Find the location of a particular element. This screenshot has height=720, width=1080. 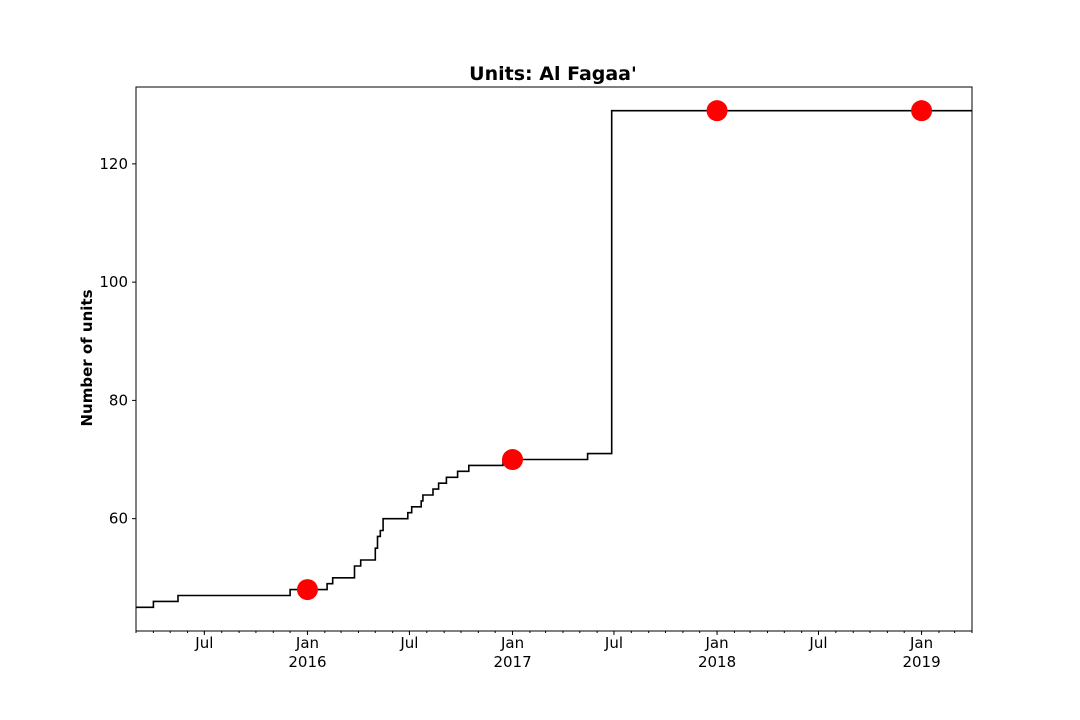

y-axis-ticks: 60 80 100 120 is located at coordinates (117, 341).